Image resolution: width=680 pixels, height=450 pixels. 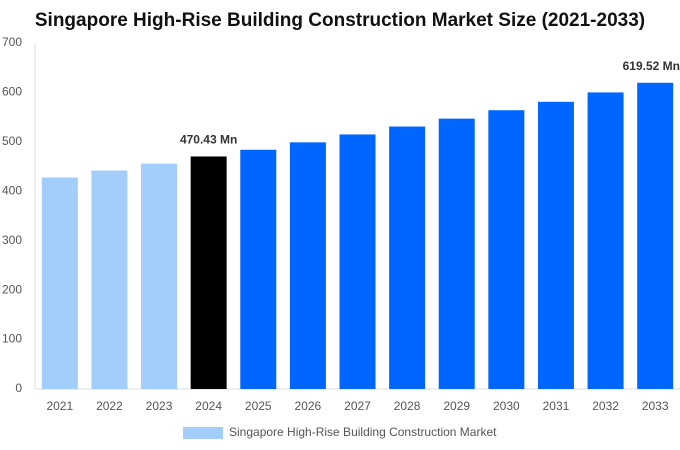 What do you see at coordinates (59, 406) in the screenshot?
I see `x-tick-label: 2021` at bounding box center [59, 406].